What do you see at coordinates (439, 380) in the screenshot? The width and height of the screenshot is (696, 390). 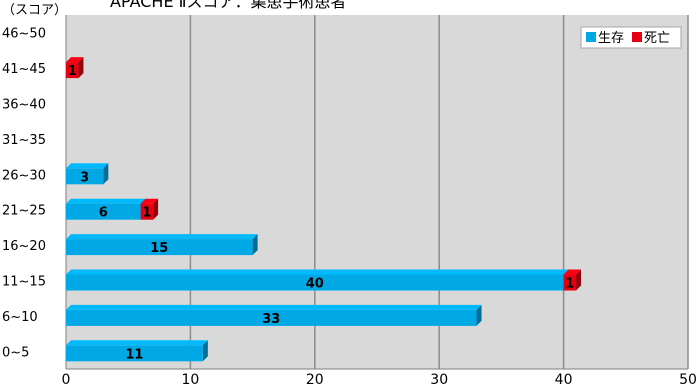 I see `x-tick-label: 30` at bounding box center [439, 380].